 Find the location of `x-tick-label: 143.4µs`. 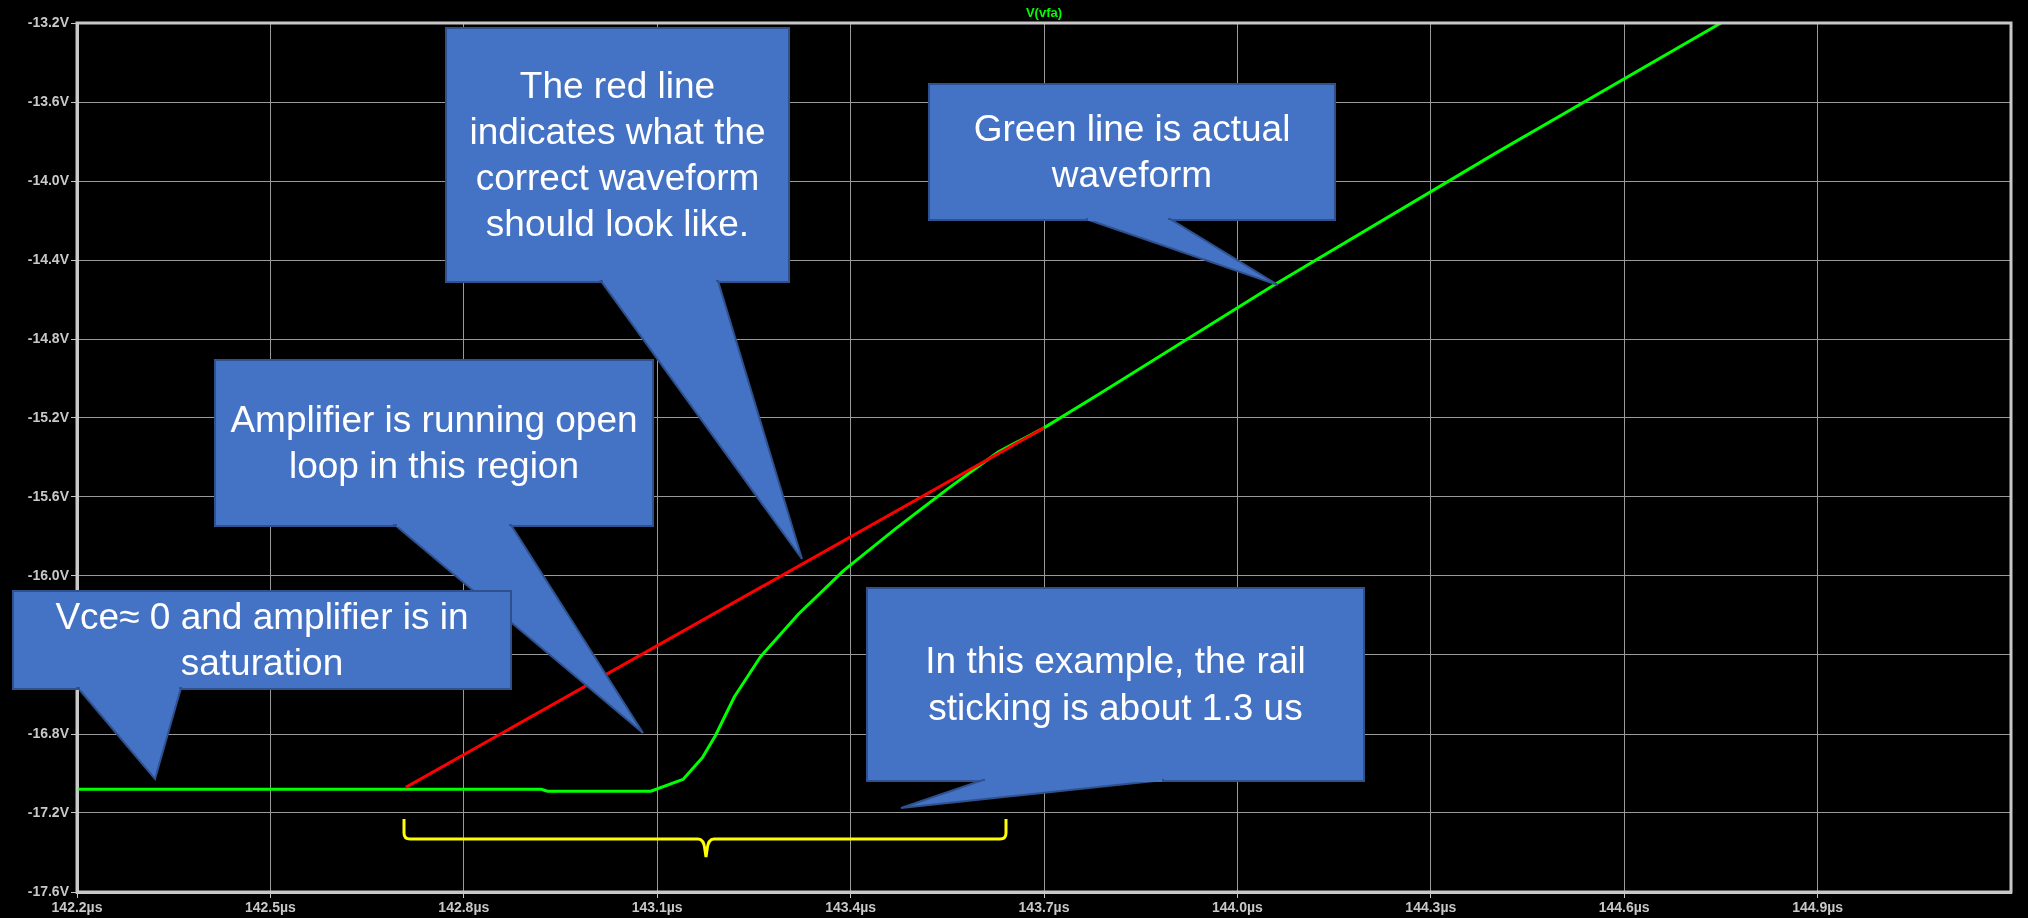

x-tick-label: 143.4µs is located at coordinates (851, 907).